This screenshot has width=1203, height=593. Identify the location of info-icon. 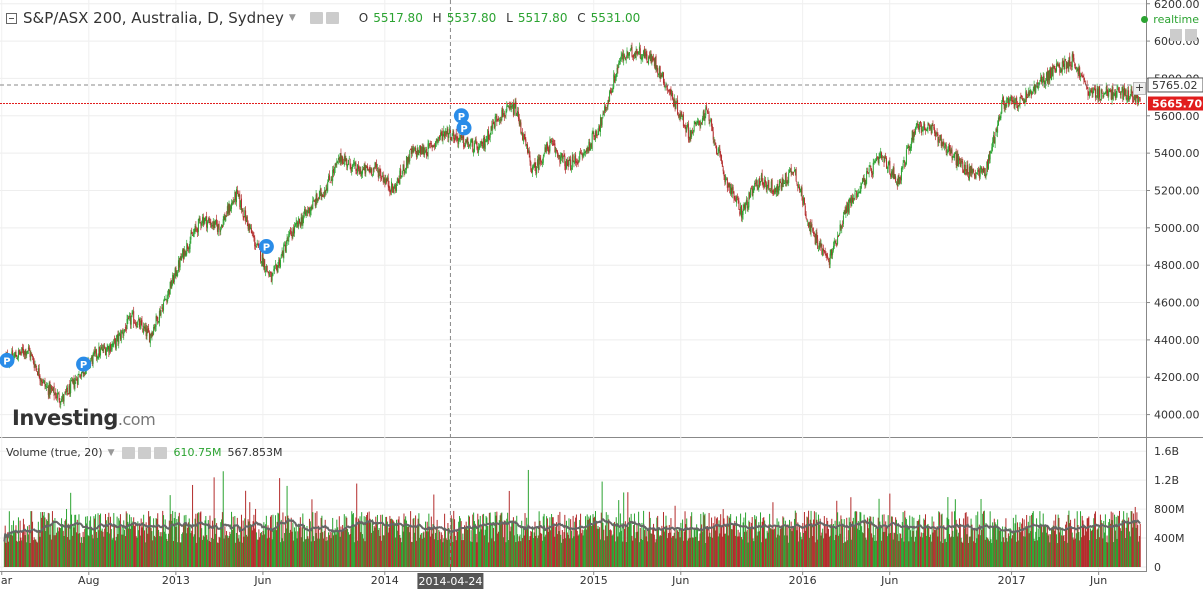
(1176, 35).